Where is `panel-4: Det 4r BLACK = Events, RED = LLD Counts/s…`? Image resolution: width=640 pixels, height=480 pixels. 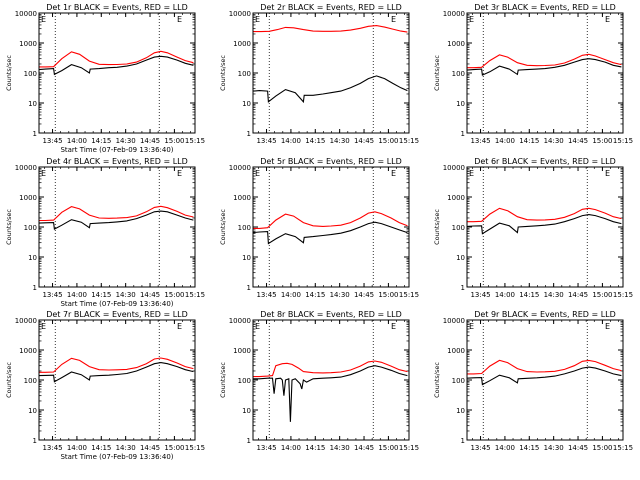
panel-4: Det 4r BLACK = Events, RED = LLD Counts/s… is located at coordinates (105, 232).